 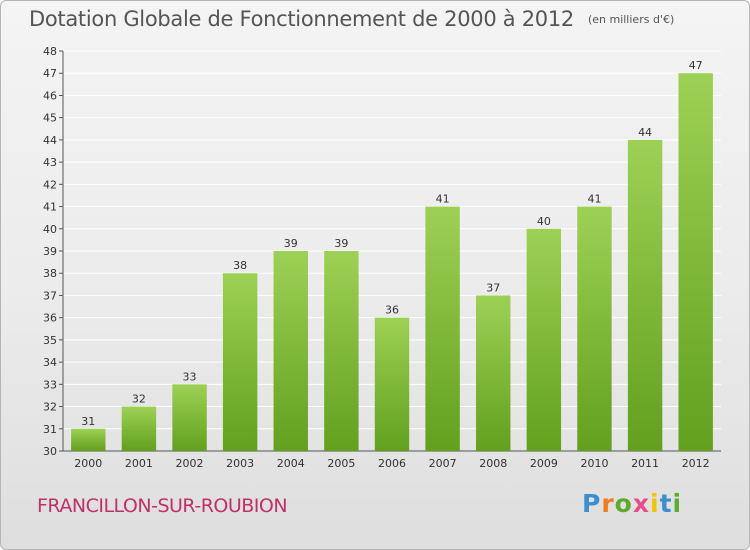 What do you see at coordinates (139, 399) in the screenshot?
I see `data-label: 32` at bounding box center [139, 399].